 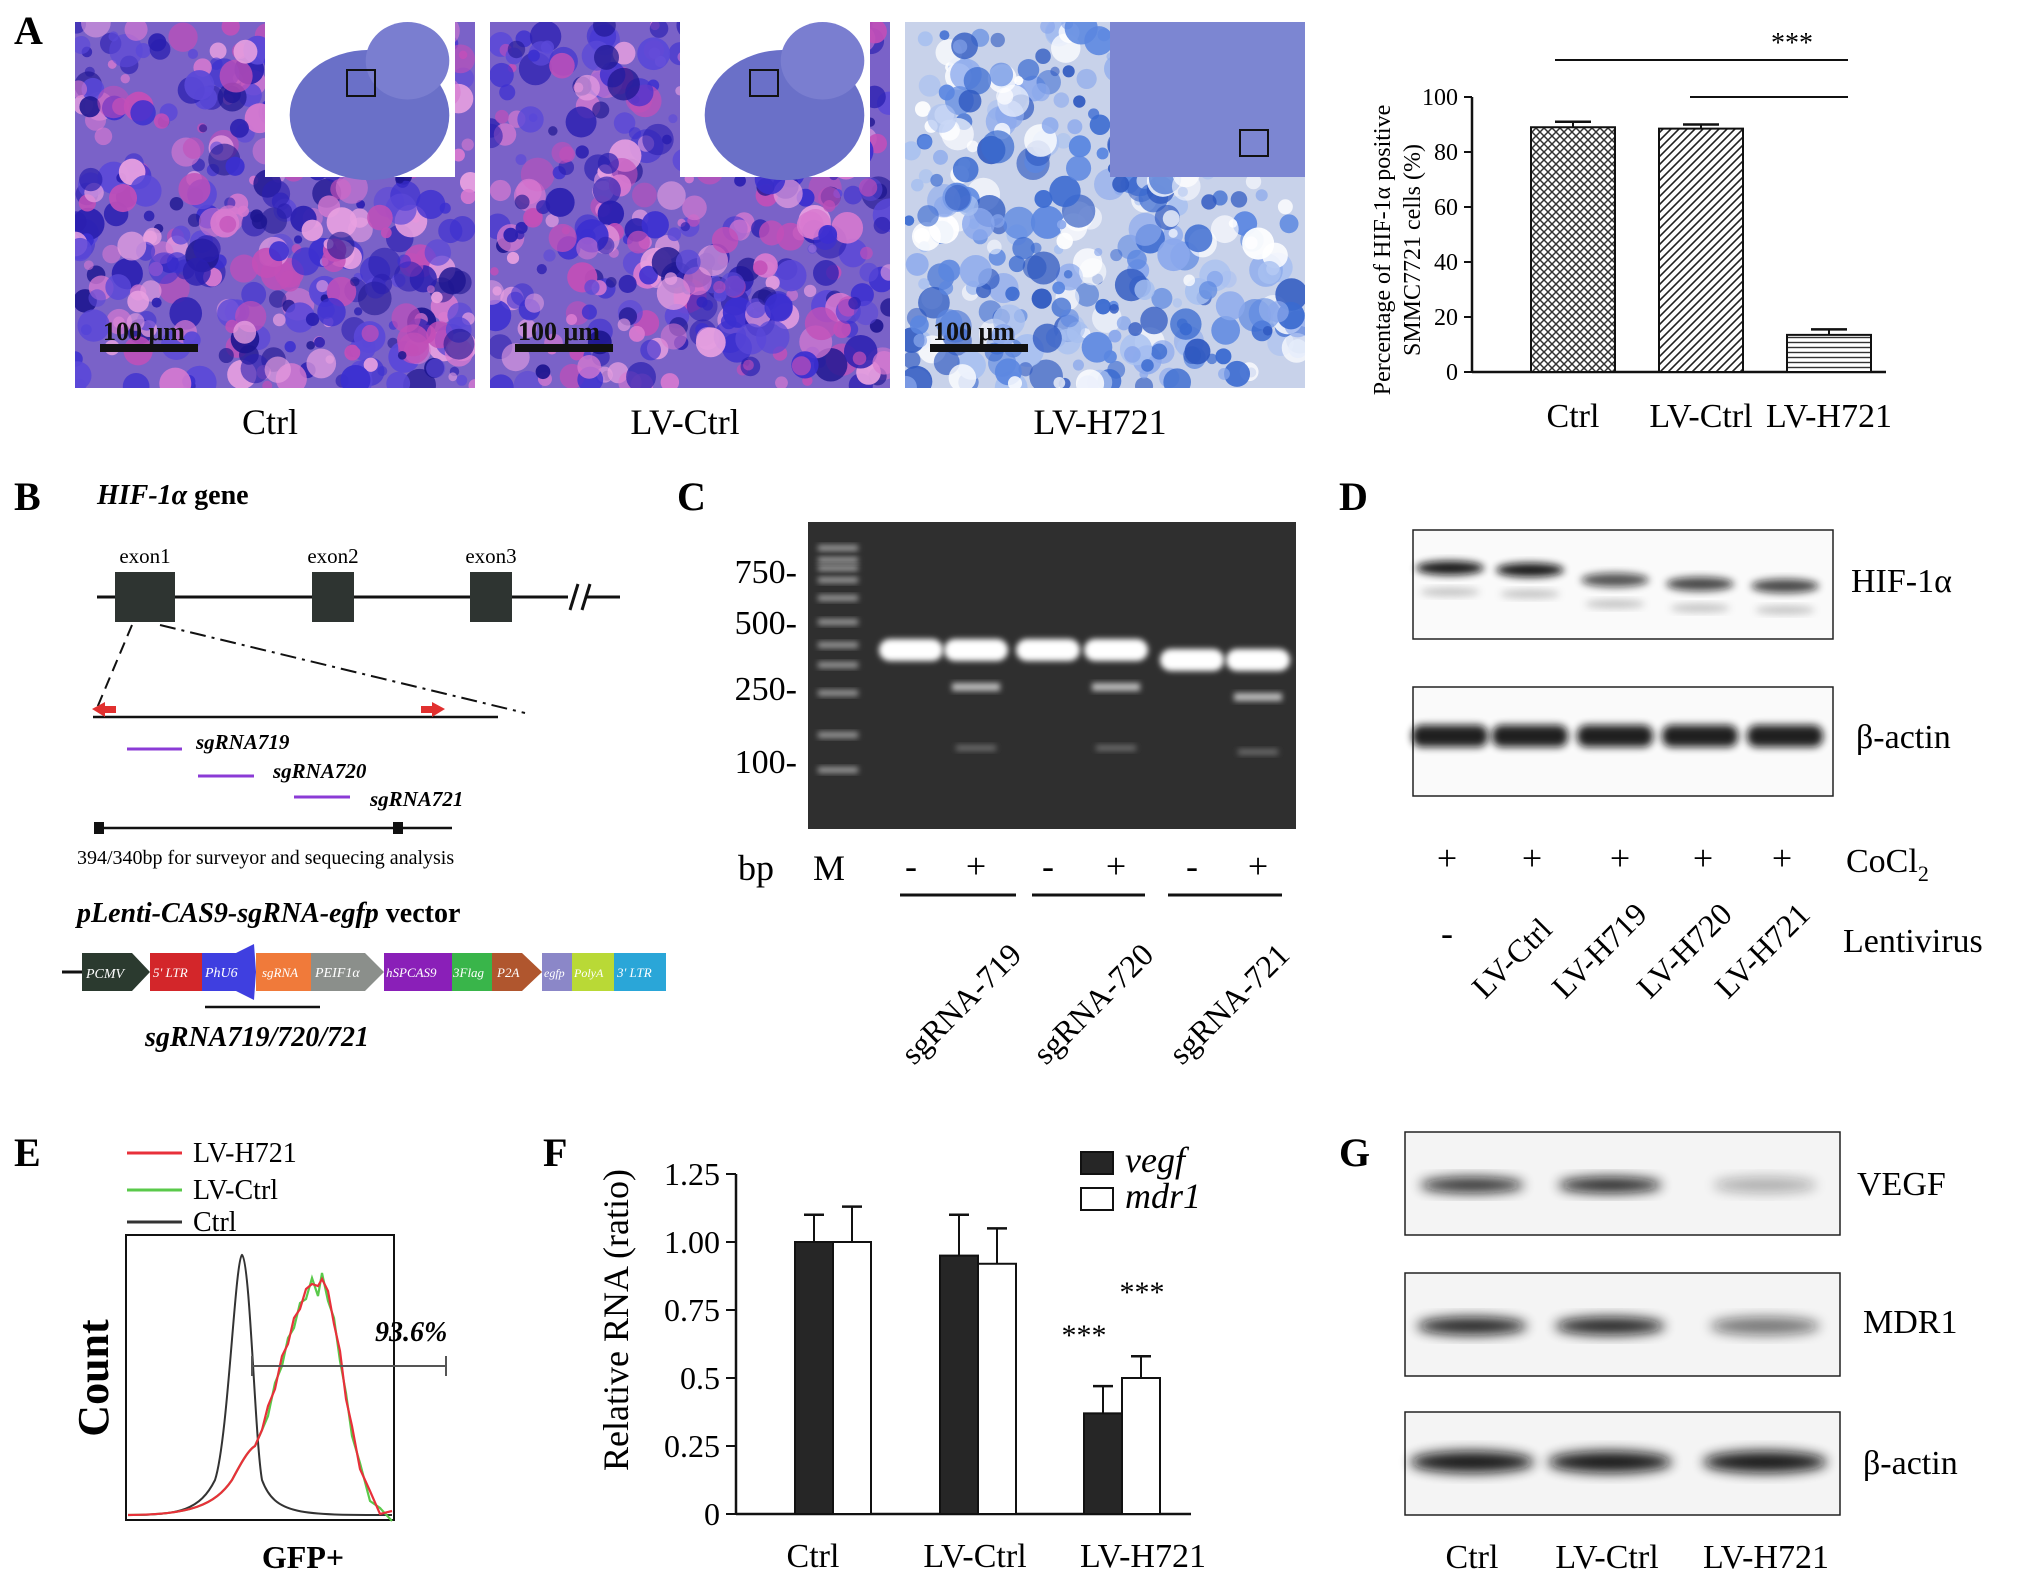 What do you see at coordinates (766, 572) in the screenshot?
I see `ladder-750: 750-` at bounding box center [766, 572].